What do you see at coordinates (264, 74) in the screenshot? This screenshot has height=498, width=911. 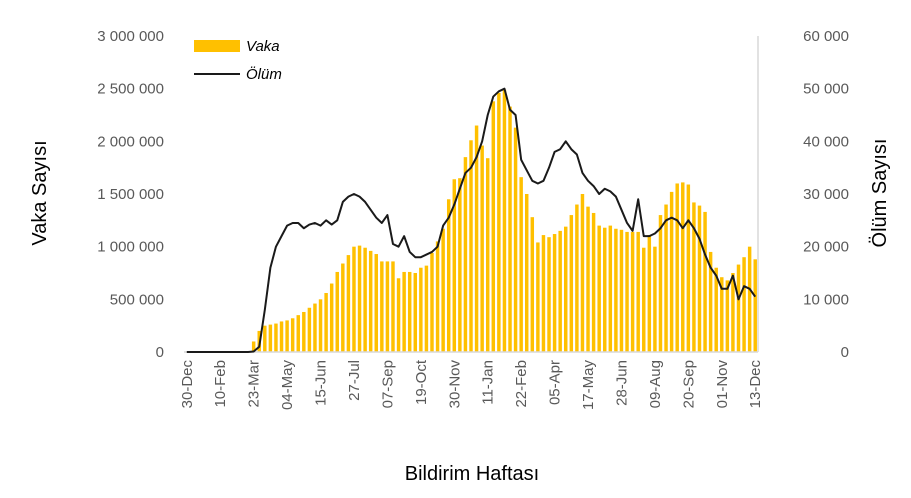 I see `legend-label-olum: Ölüm` at bounding box center [264, 74].